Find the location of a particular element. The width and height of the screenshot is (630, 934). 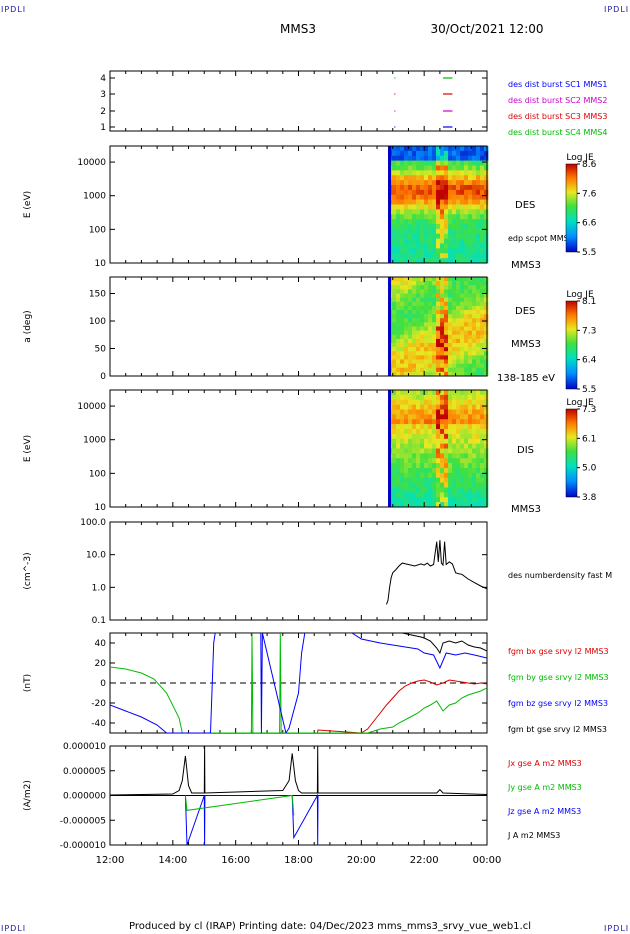

des_energy-colorbar is located at coordinates (571, 208).